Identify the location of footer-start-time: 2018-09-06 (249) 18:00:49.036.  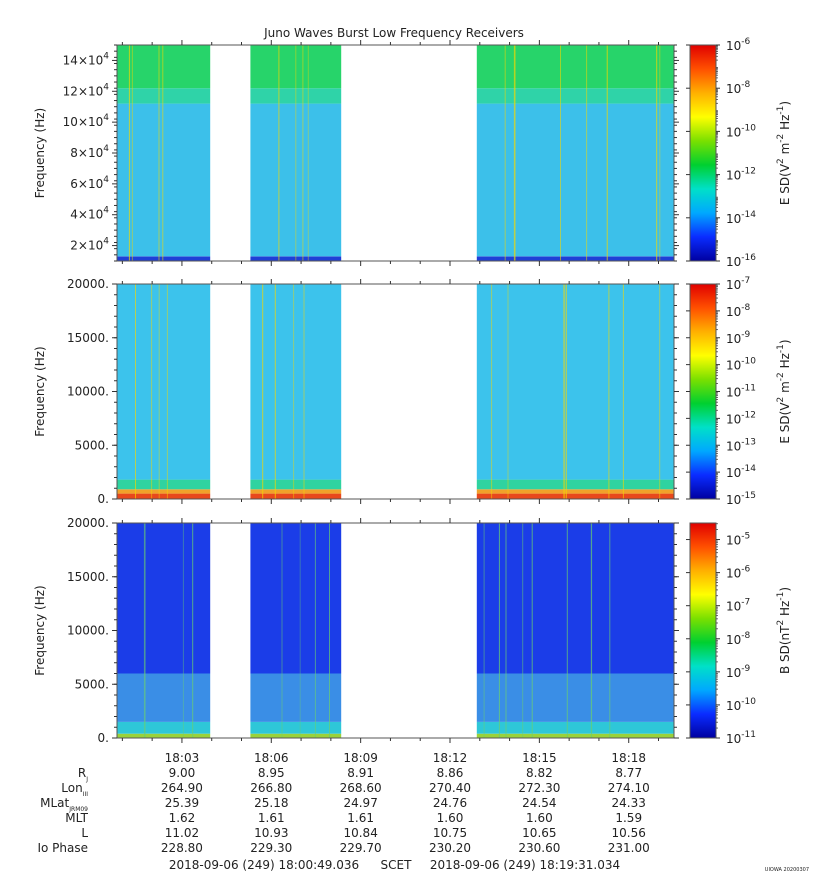
(264, 865).